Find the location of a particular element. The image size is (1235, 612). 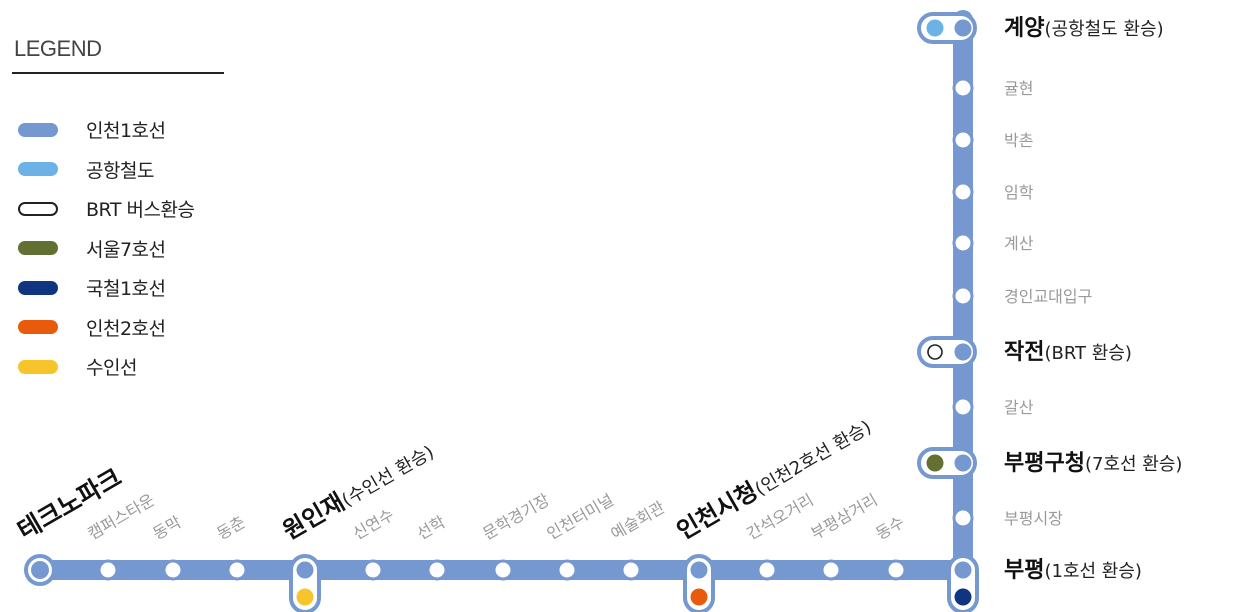

station-h-11-marker is located at coordinates (767, 570).